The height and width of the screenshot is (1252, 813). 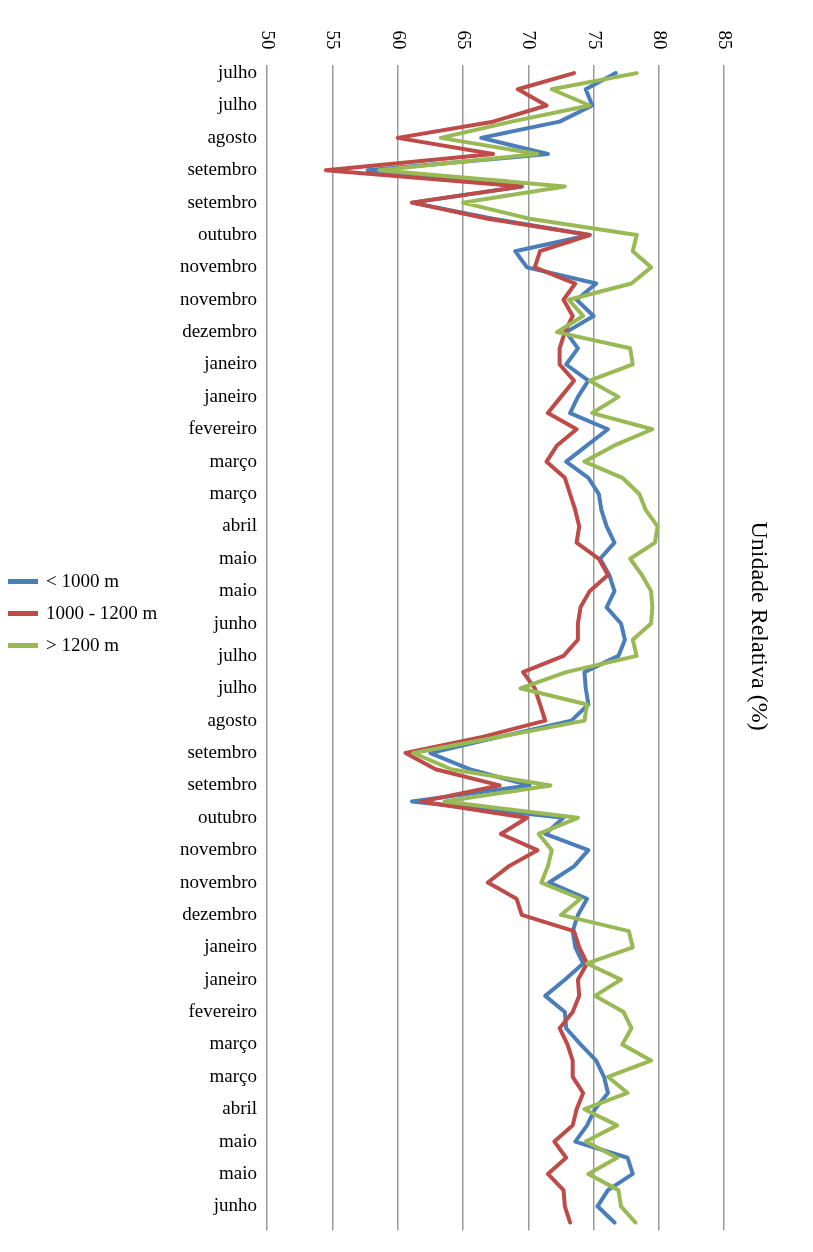 What do you see at coordinates (660, 40) in the screenshot?
I see `x-tick-label: 80` at bounding box center [660, 40].